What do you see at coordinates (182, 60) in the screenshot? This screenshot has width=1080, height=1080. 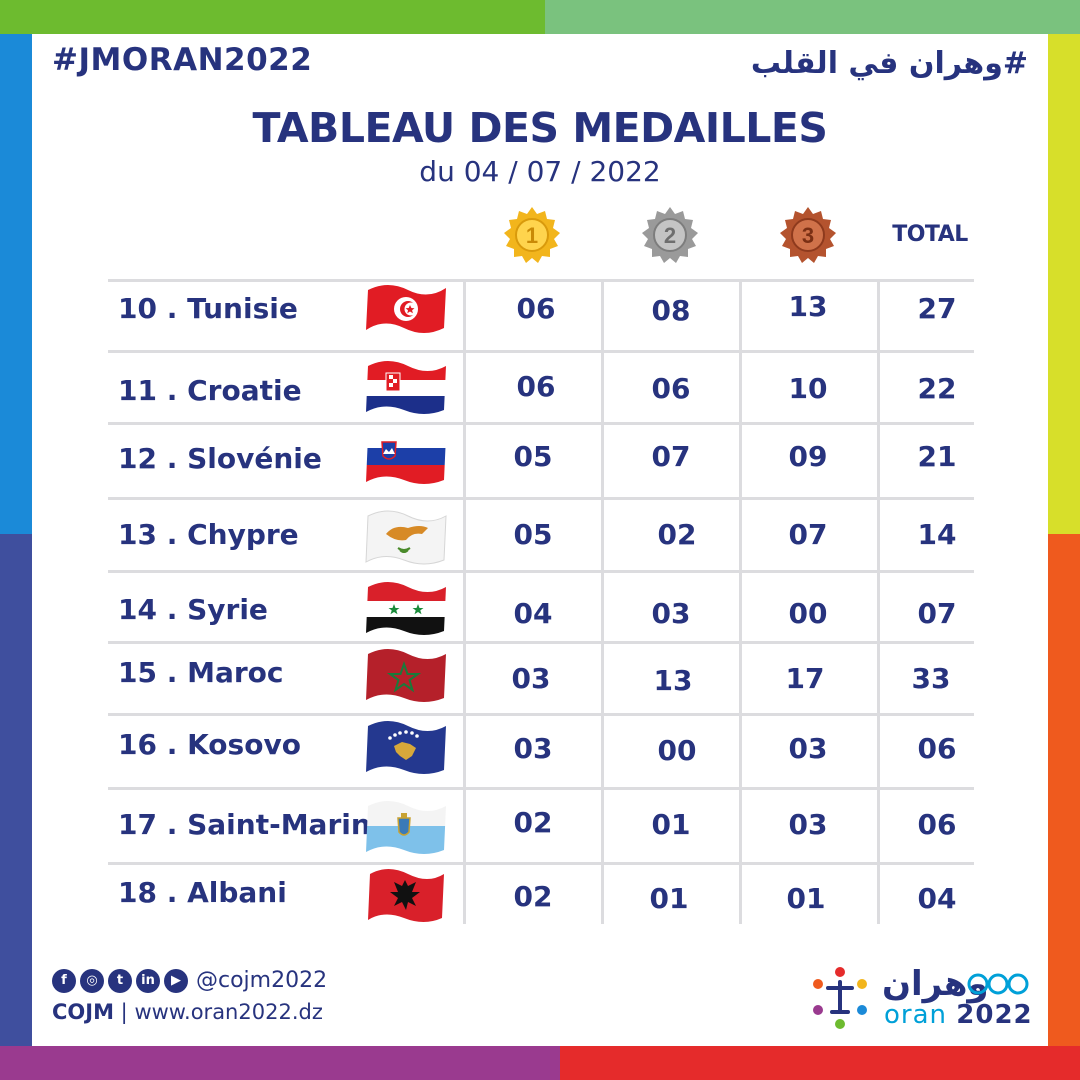 I see `hashtag: #JMORAN2022` at bounding box center [182, 60].